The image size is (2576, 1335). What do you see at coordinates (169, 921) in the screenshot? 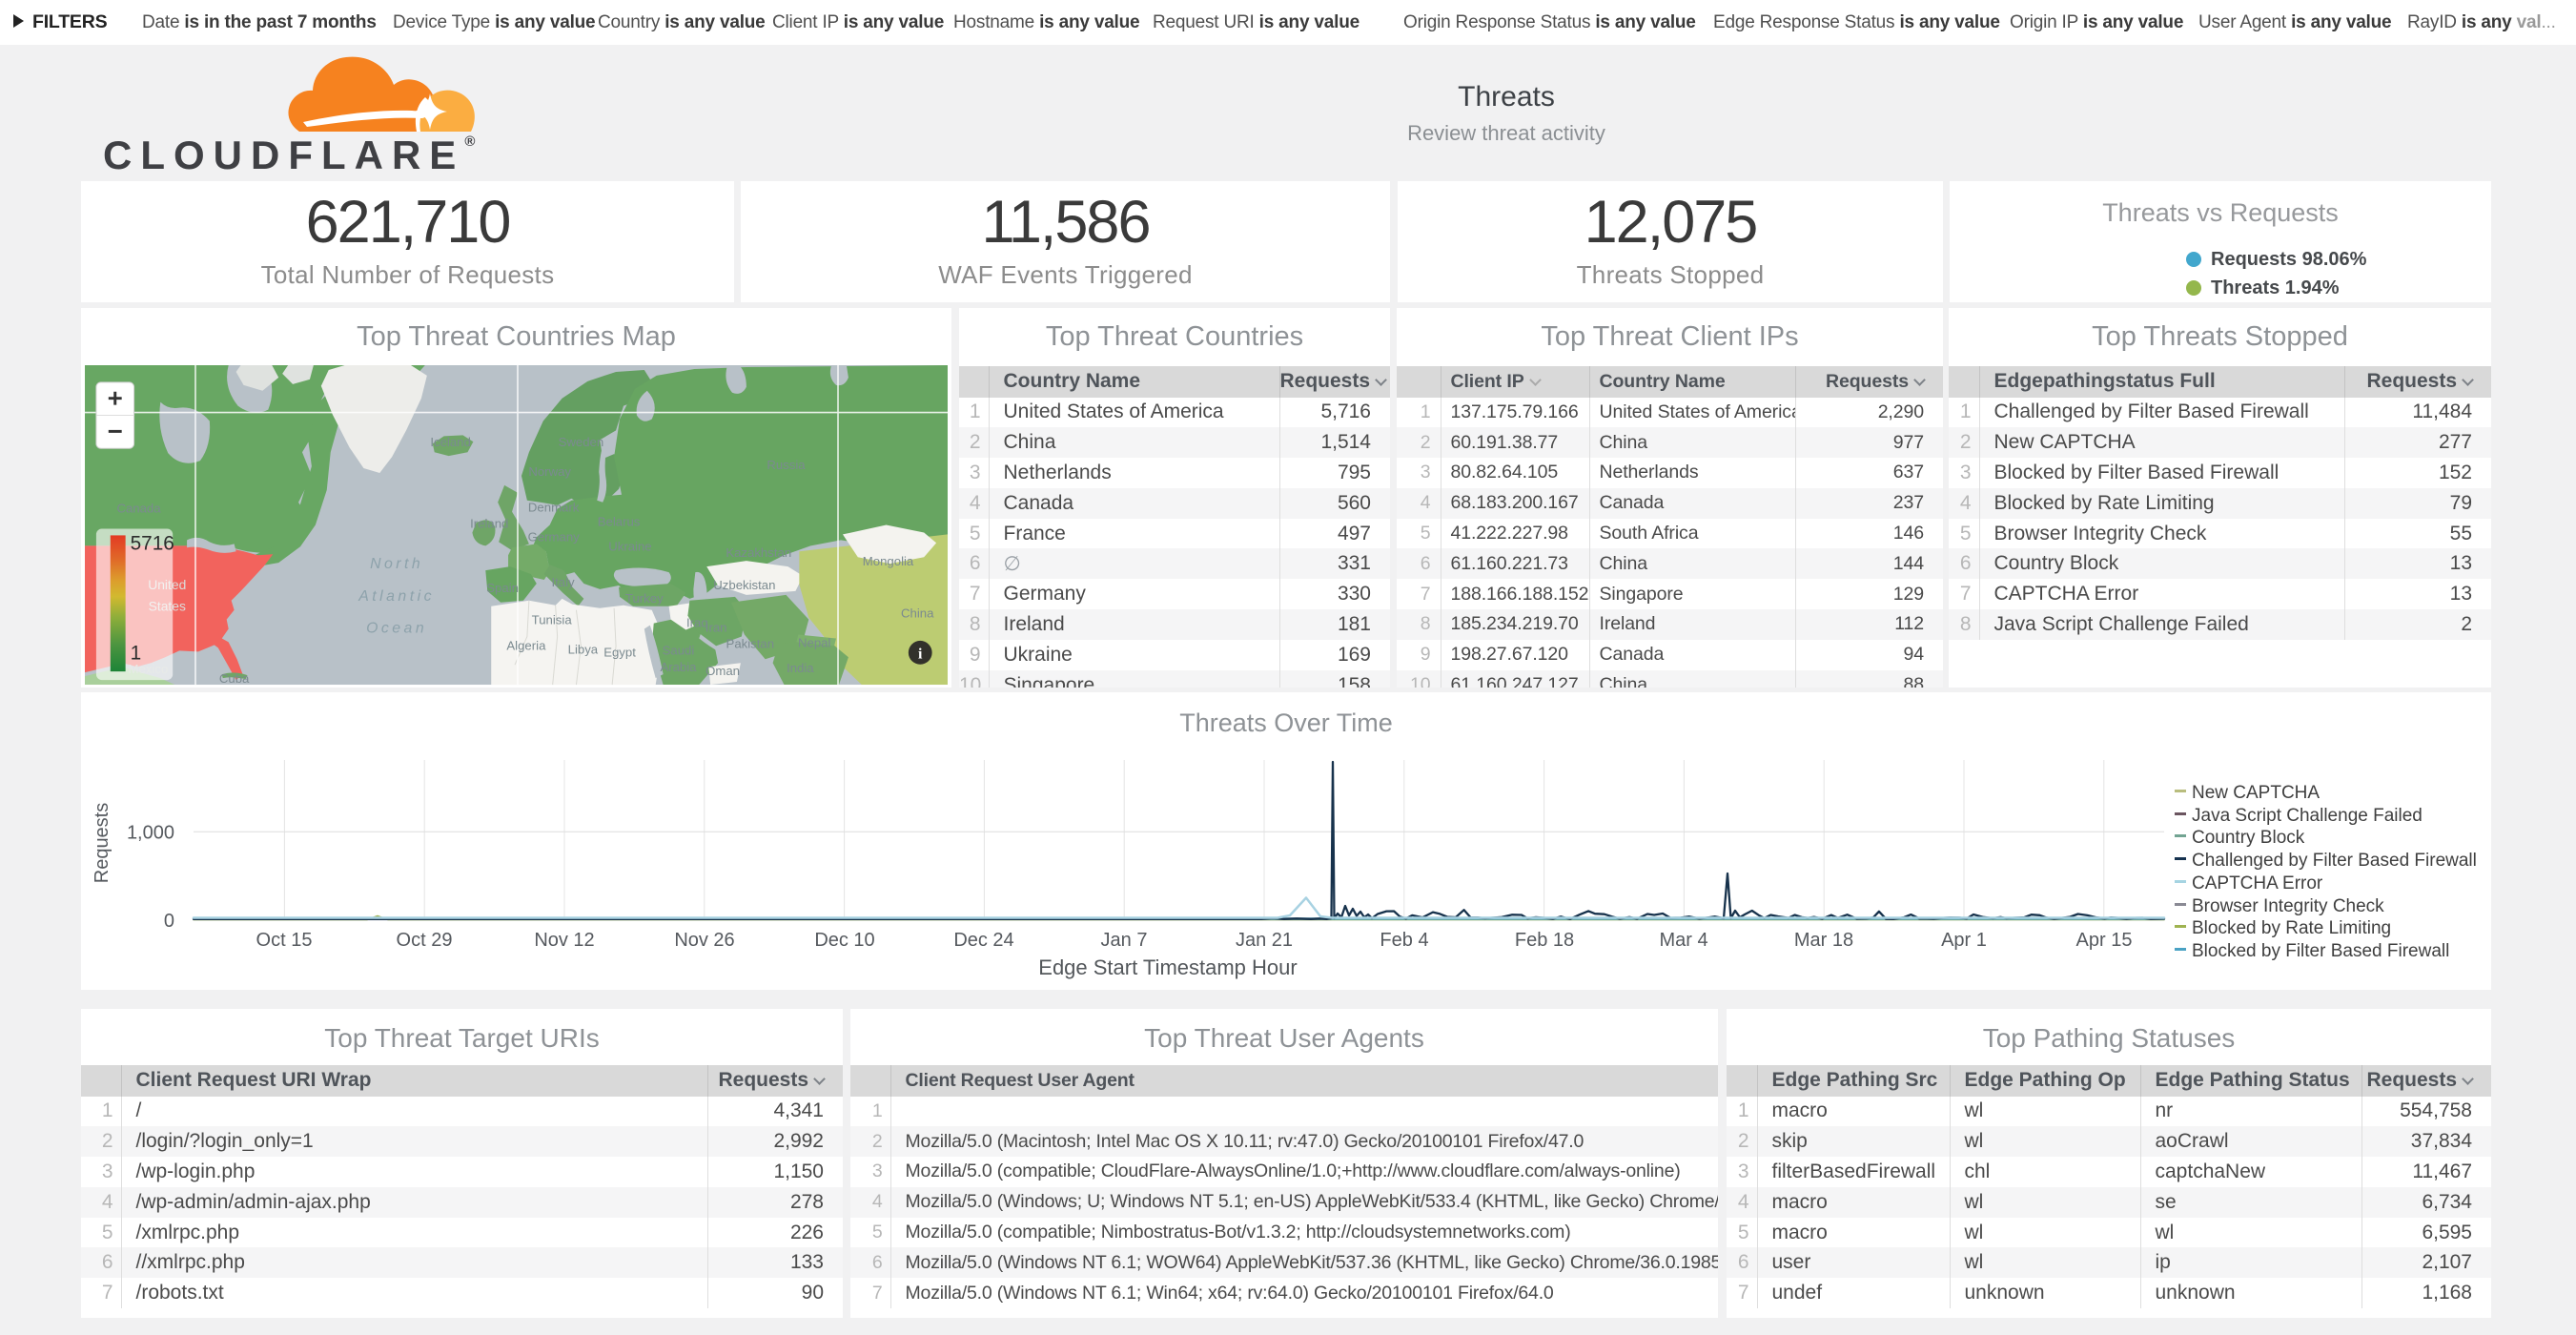
I see `svg-text: 0` at bounding box center [169, 921].